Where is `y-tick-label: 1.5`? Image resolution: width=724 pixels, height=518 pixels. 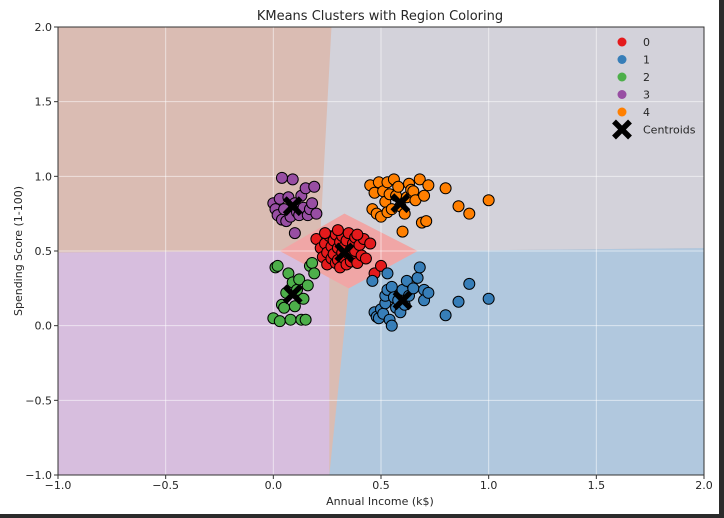 y-tick-label: 1.5 is located at coordinates (44, 102).